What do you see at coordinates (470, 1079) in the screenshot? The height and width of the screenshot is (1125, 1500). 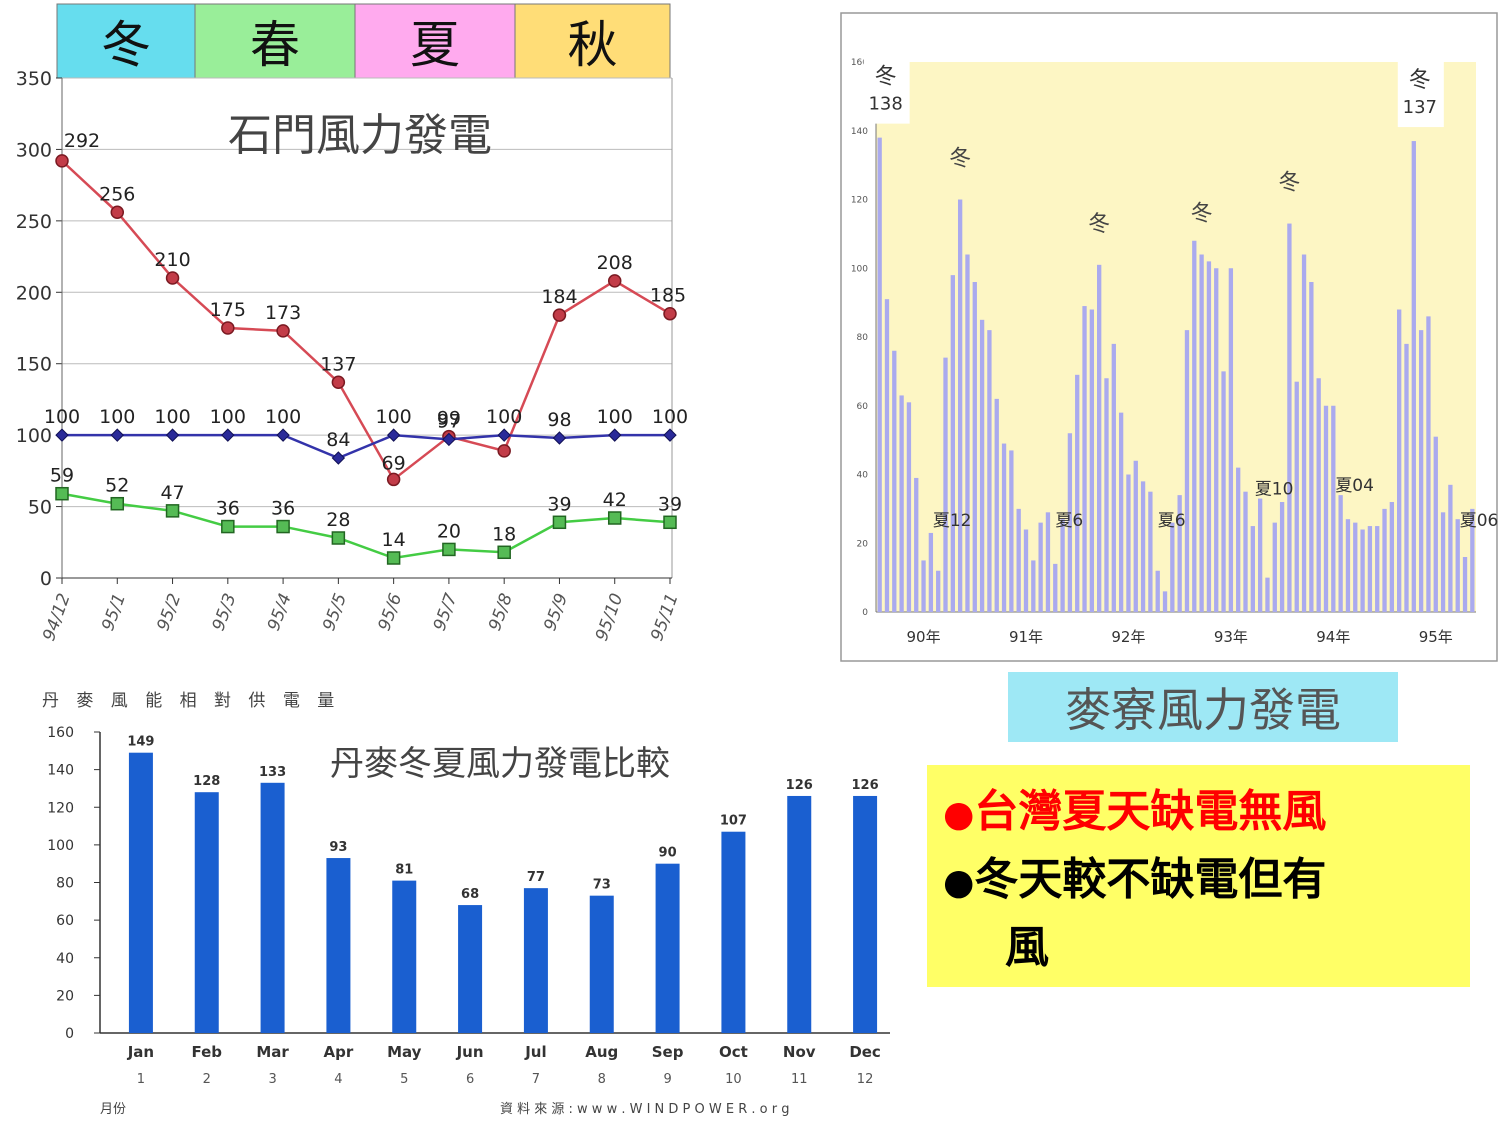 I see `month-number: 6` at bounding box center [470, 1079].